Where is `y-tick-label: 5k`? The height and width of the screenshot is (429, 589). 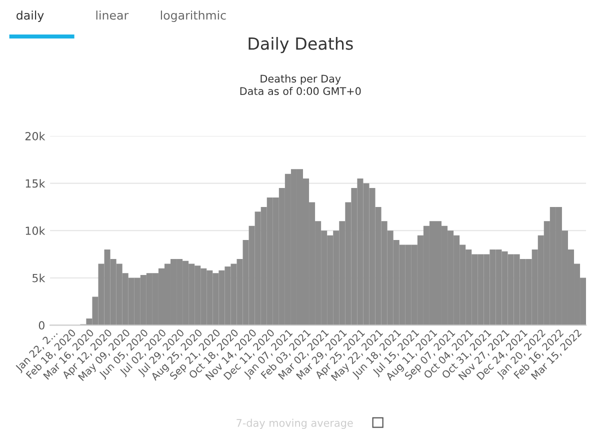
y-tick-label: 5k is located at coordinates (39, 278).